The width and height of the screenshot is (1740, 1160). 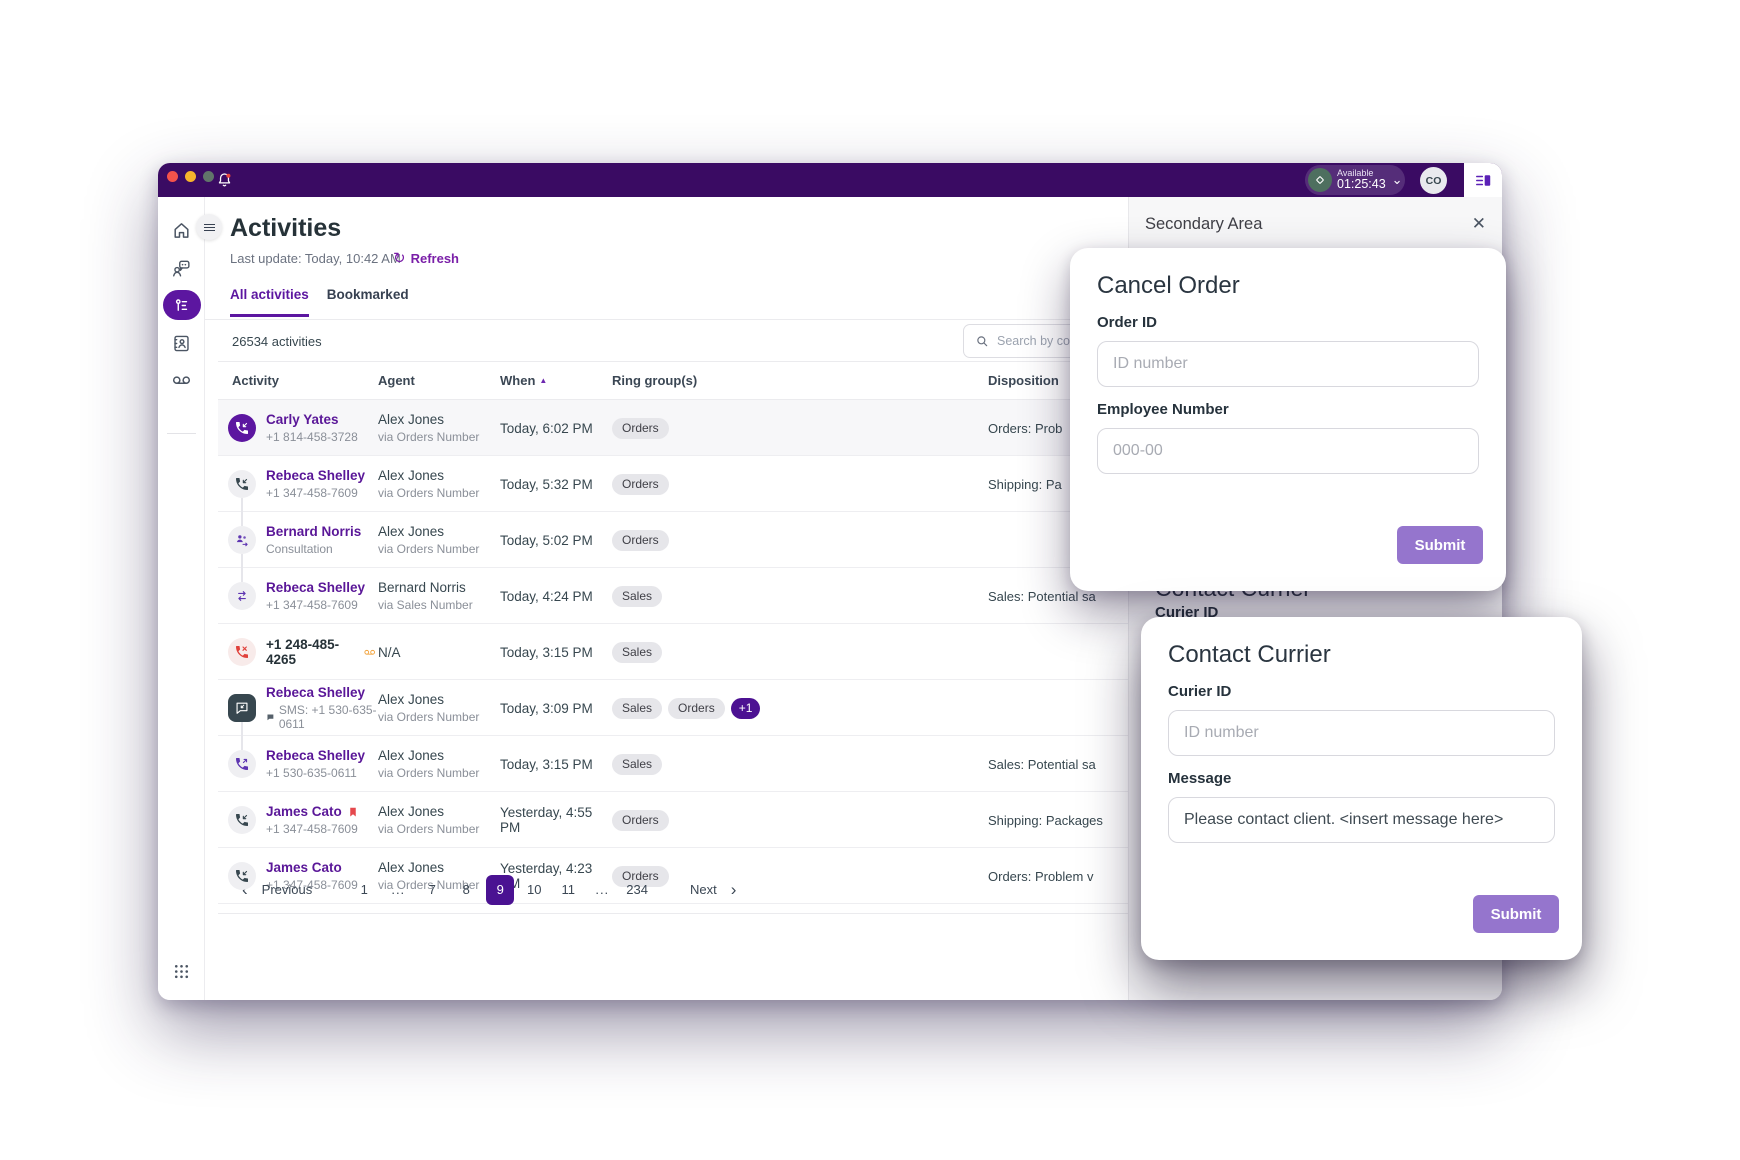 I want to click on table-row: +1 248-485-4265 N/A Today, 3:15 PM Sales, so click(x=673, y=652).